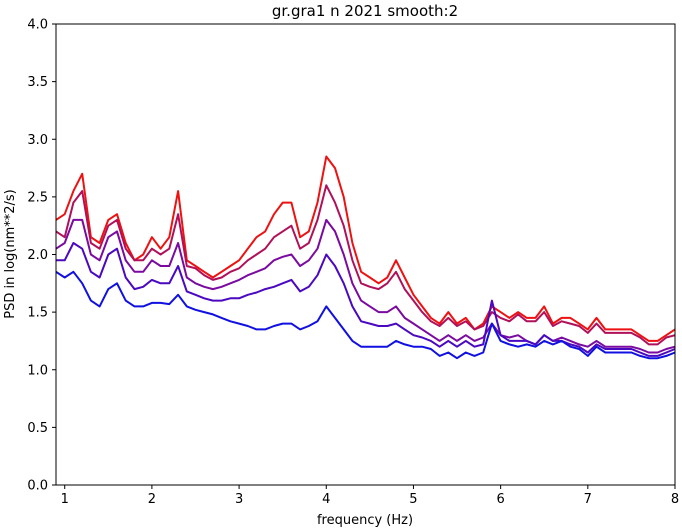  What do you see at coordinates (10, 254) in the screenshot?
I see `y-axis-label: PSD in log(nm**2/s)` at bounding box center [10, 254].